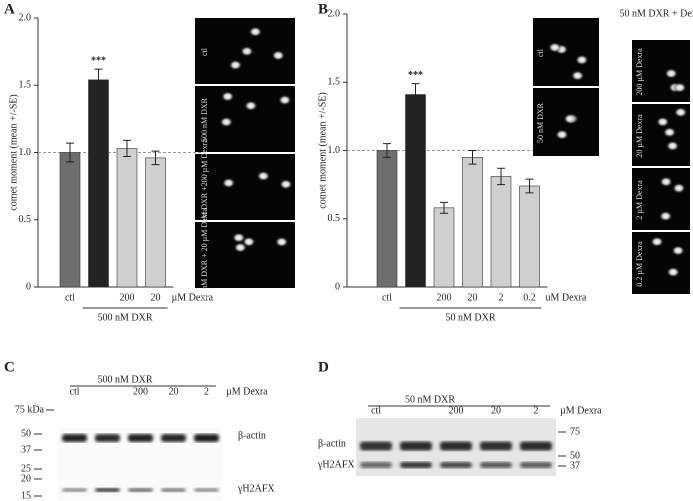 The image size is (693, 501). I want to click on panel-label: C, so click(9, 367).